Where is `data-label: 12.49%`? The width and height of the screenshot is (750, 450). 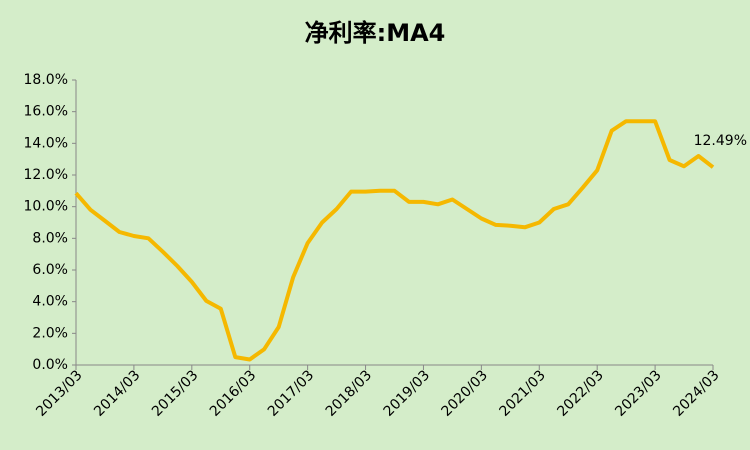 data-label: 12.49% is located at coordinates (720, 141).